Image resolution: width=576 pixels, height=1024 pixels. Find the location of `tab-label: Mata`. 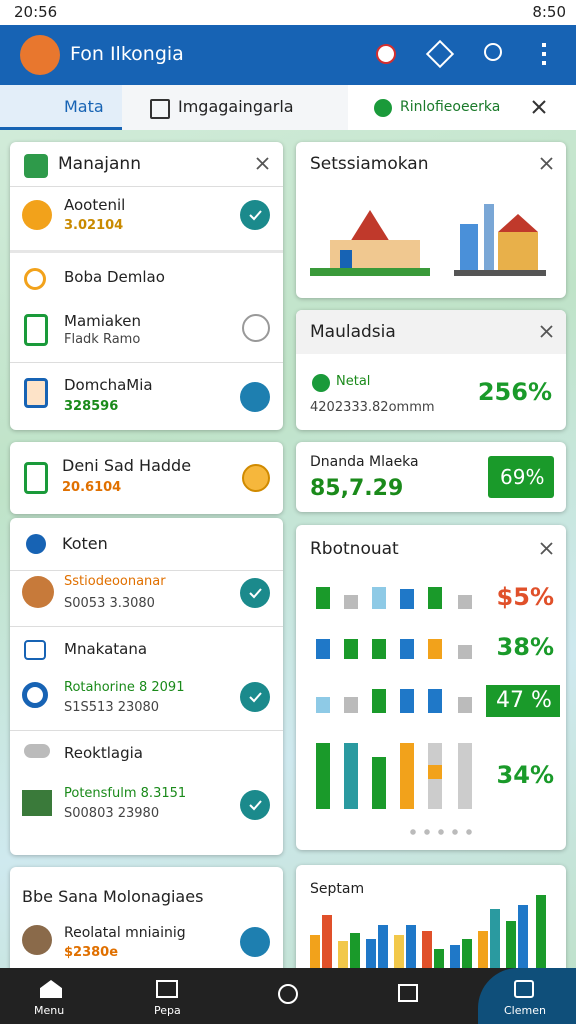

tab-label: Mata is located at coordinates (84, 106).